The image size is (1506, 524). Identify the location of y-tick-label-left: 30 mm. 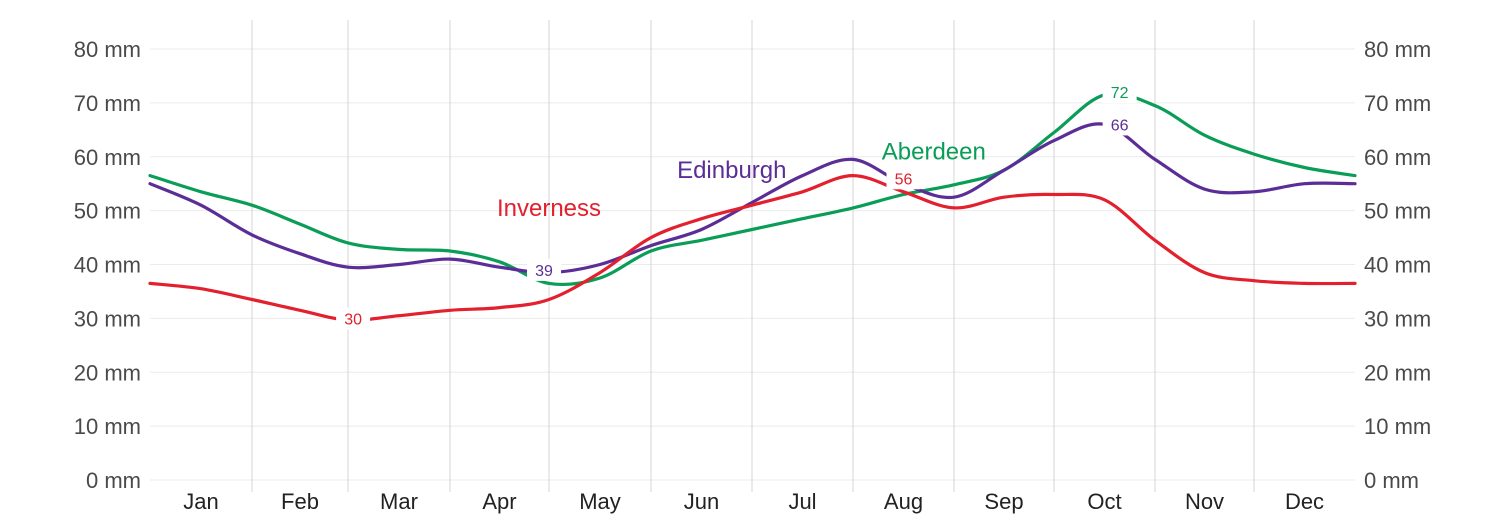
(107, 318).